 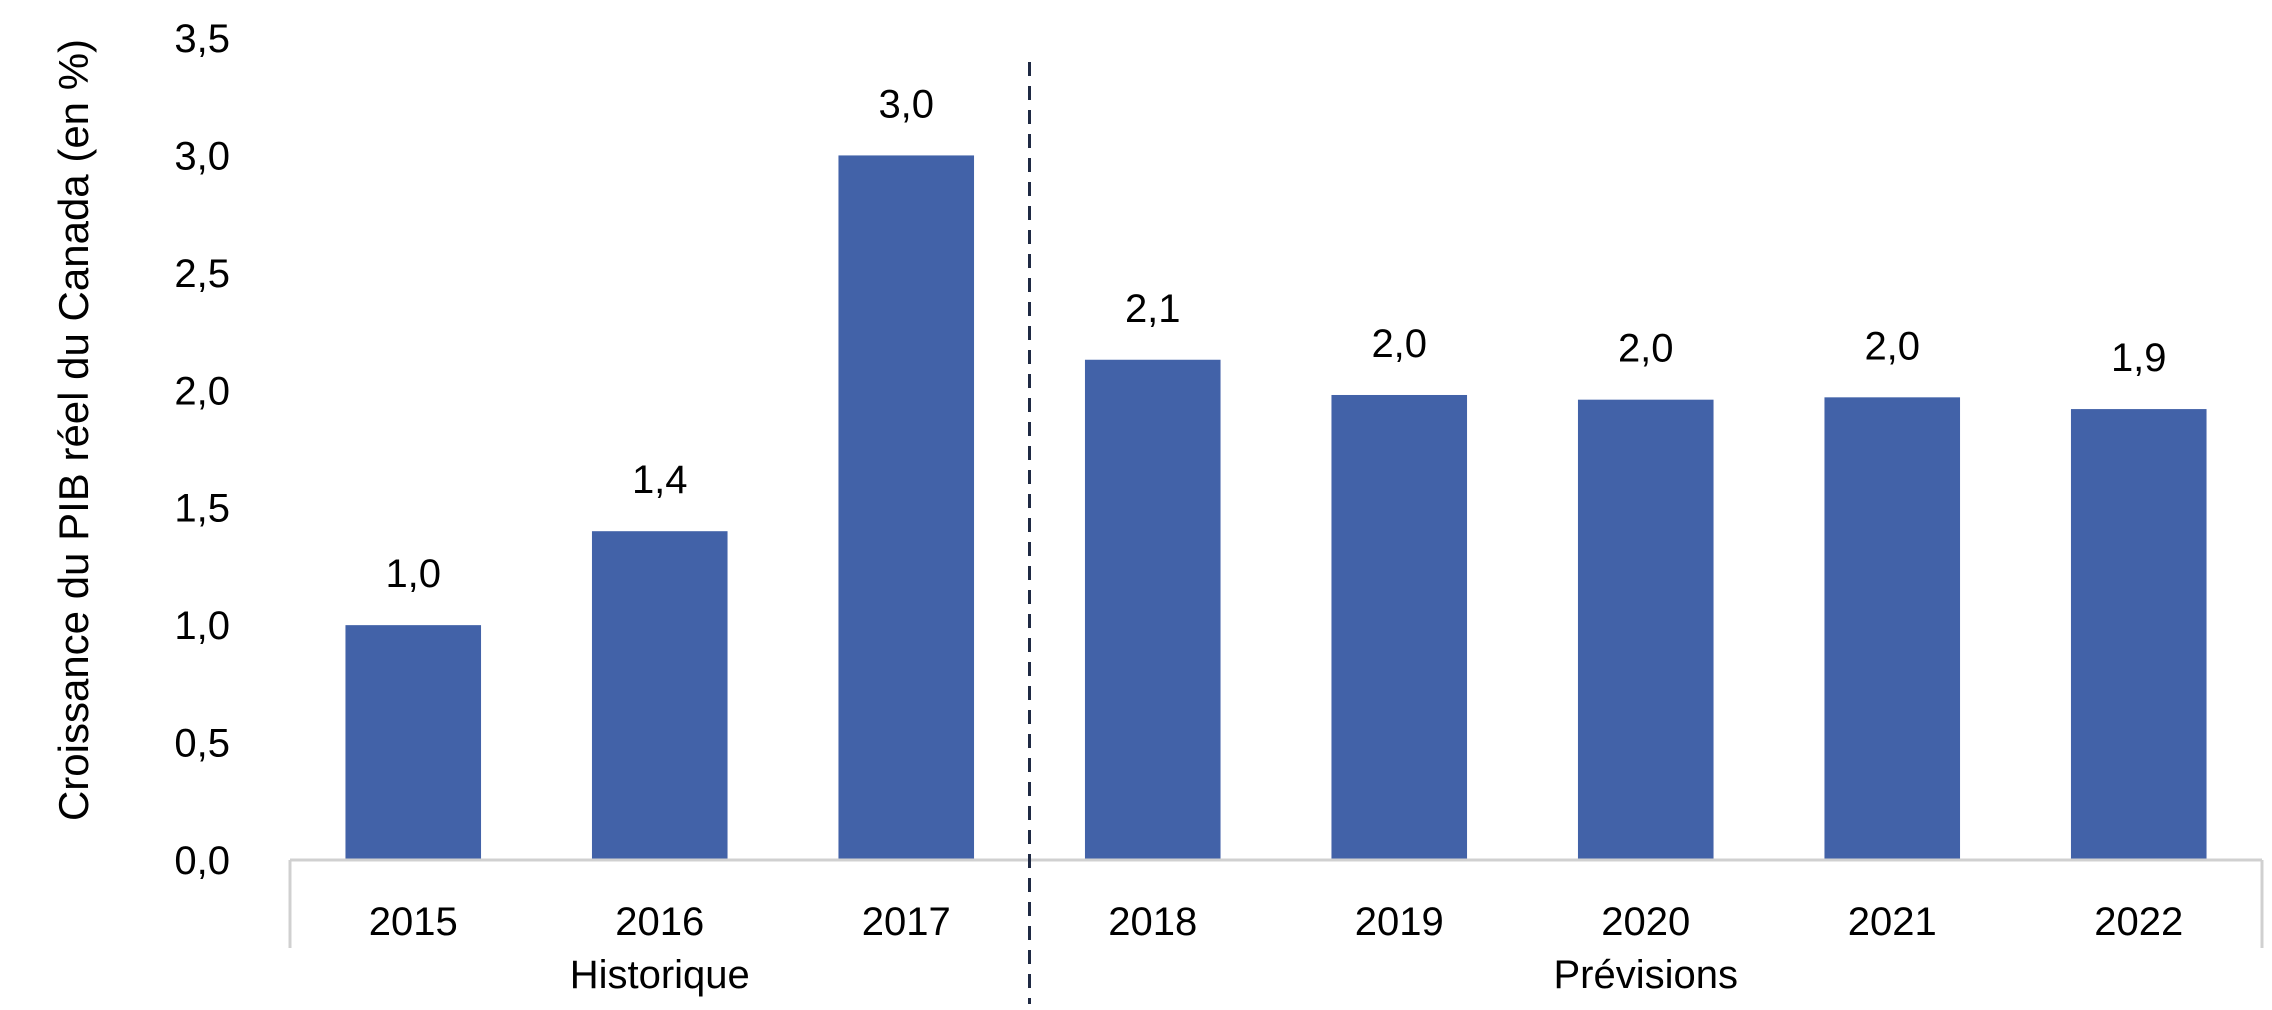 What do you see at coordinates (2138, 922) in the screenshot?
I see `x-tick-label-2022: 2022` at bounding box center [2138, 922].